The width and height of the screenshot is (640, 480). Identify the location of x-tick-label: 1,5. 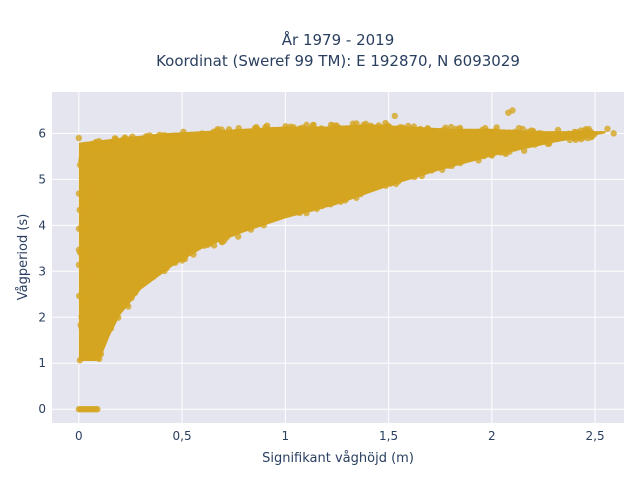
(388, 436).